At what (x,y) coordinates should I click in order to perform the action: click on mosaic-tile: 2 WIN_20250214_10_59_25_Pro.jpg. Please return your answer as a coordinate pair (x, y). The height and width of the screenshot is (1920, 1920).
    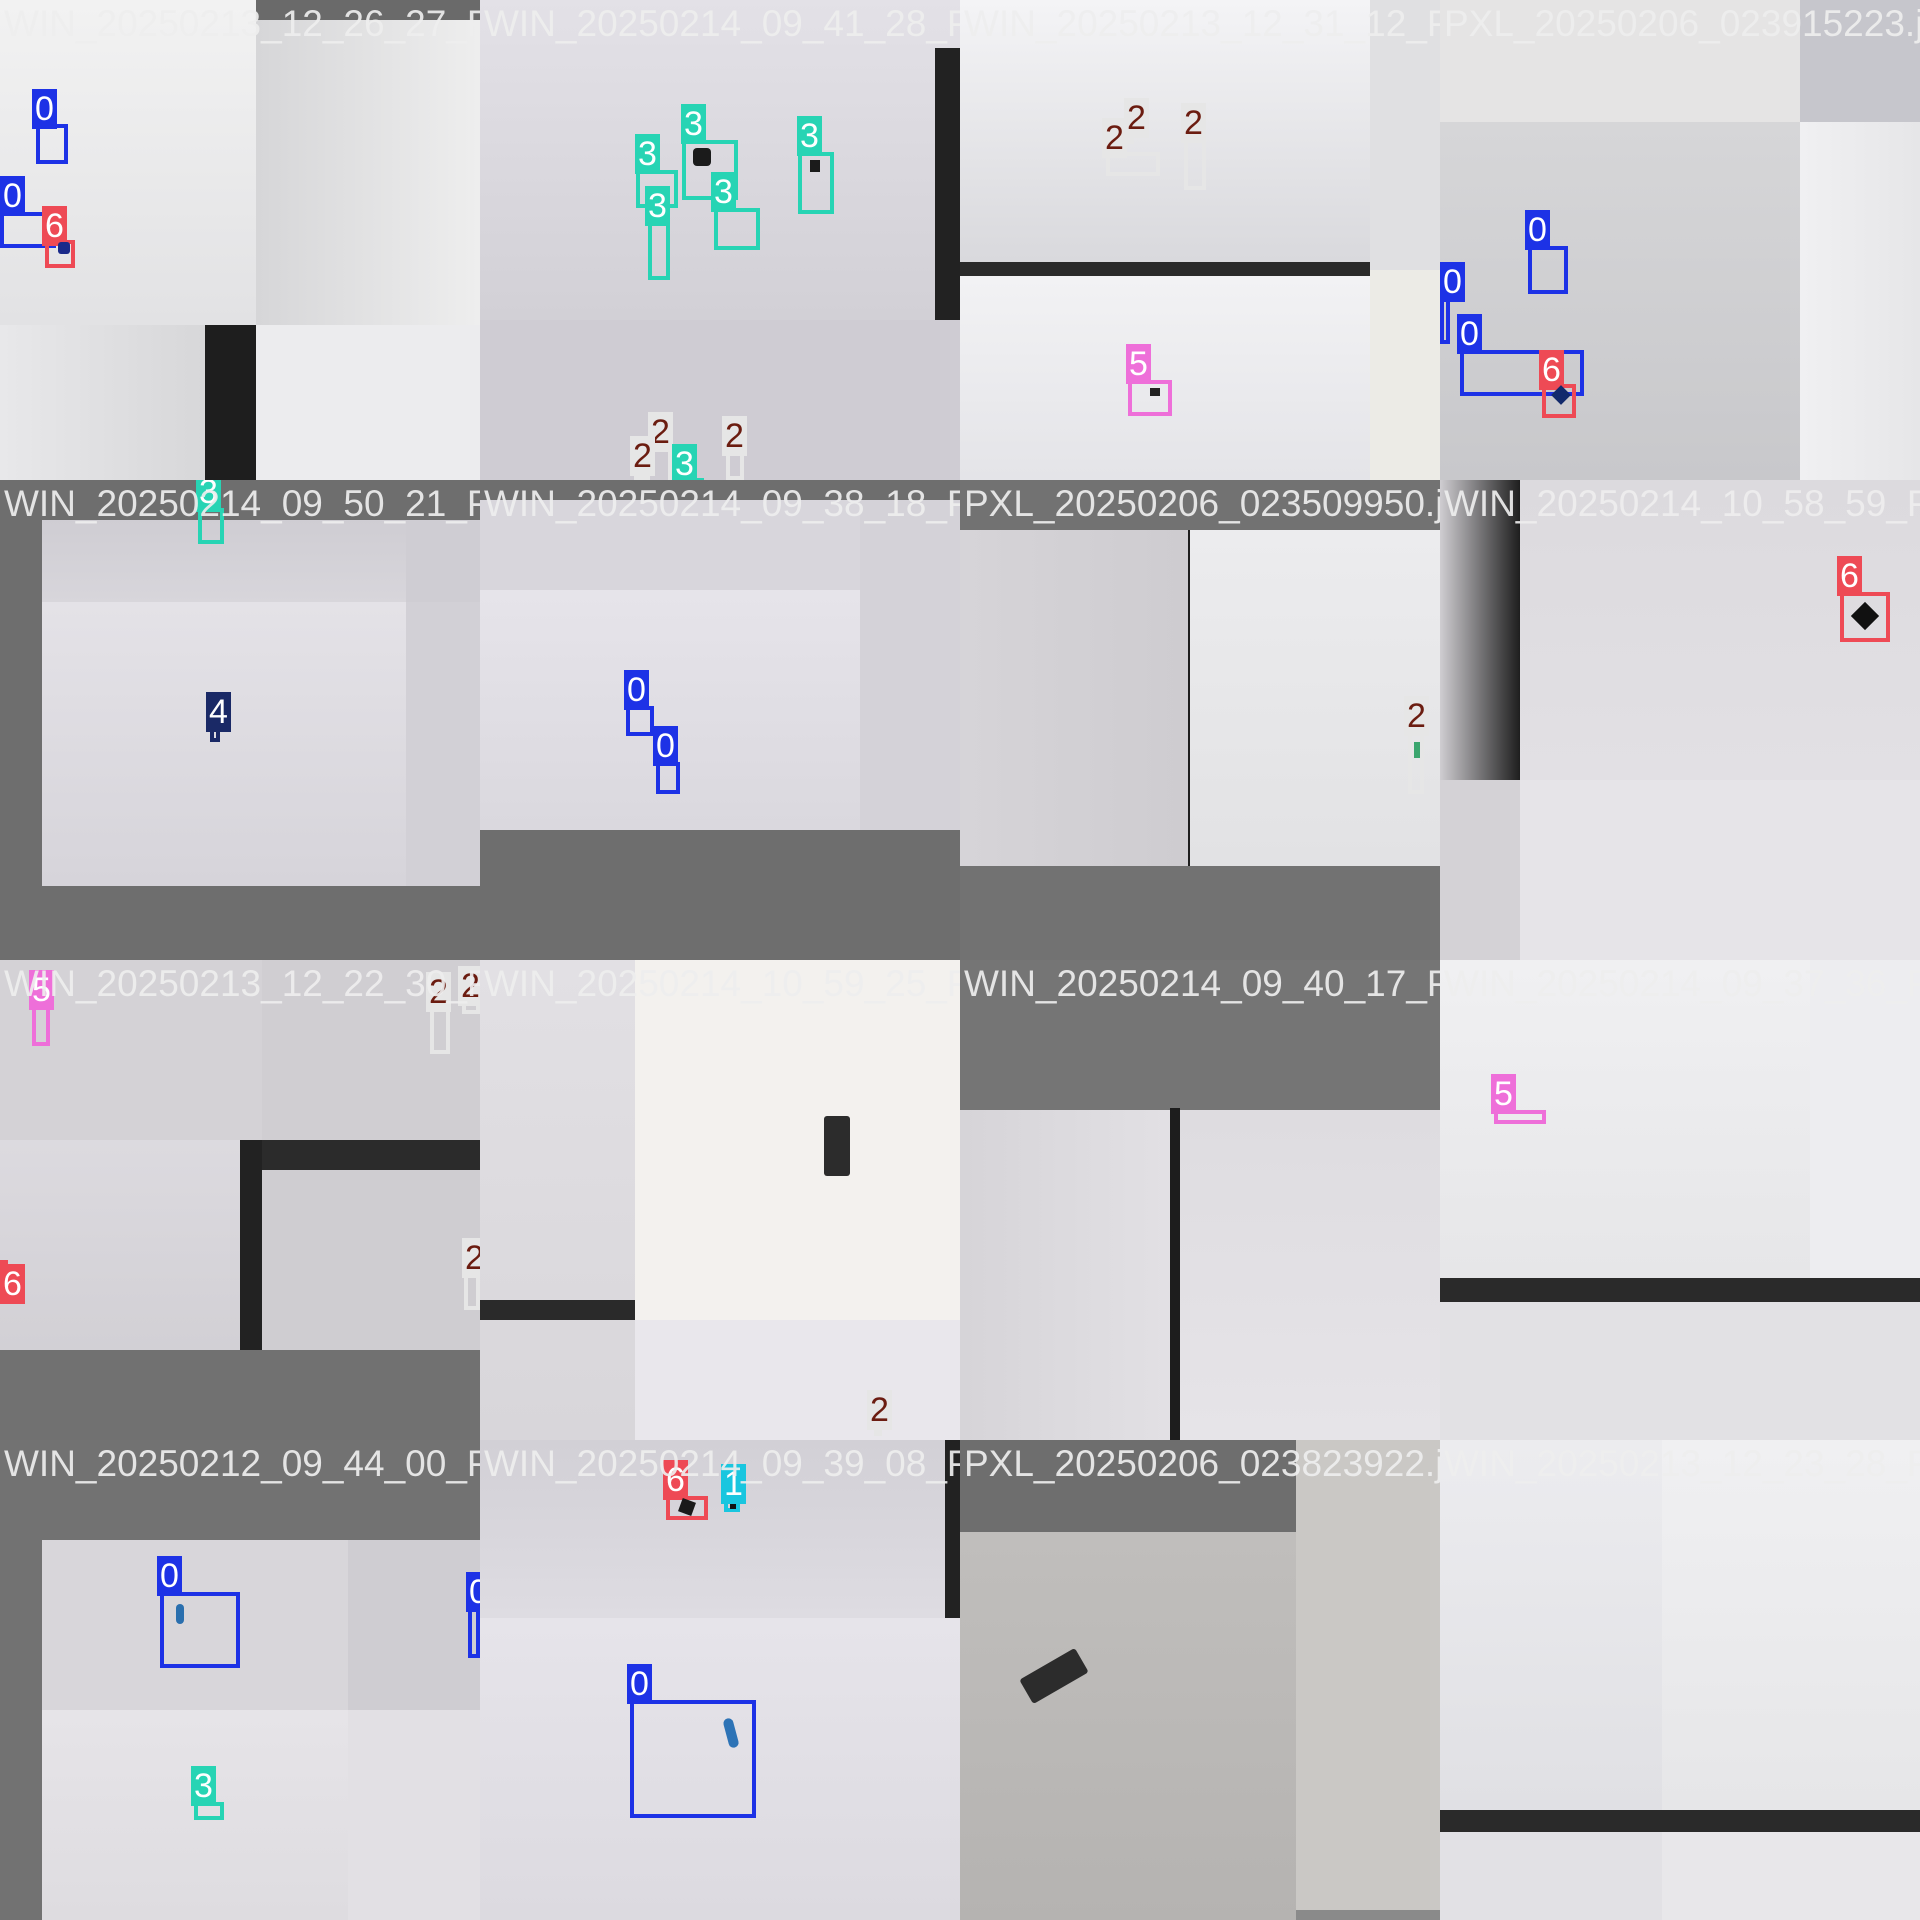
    Looking at the image, I should click on (720, 1200).